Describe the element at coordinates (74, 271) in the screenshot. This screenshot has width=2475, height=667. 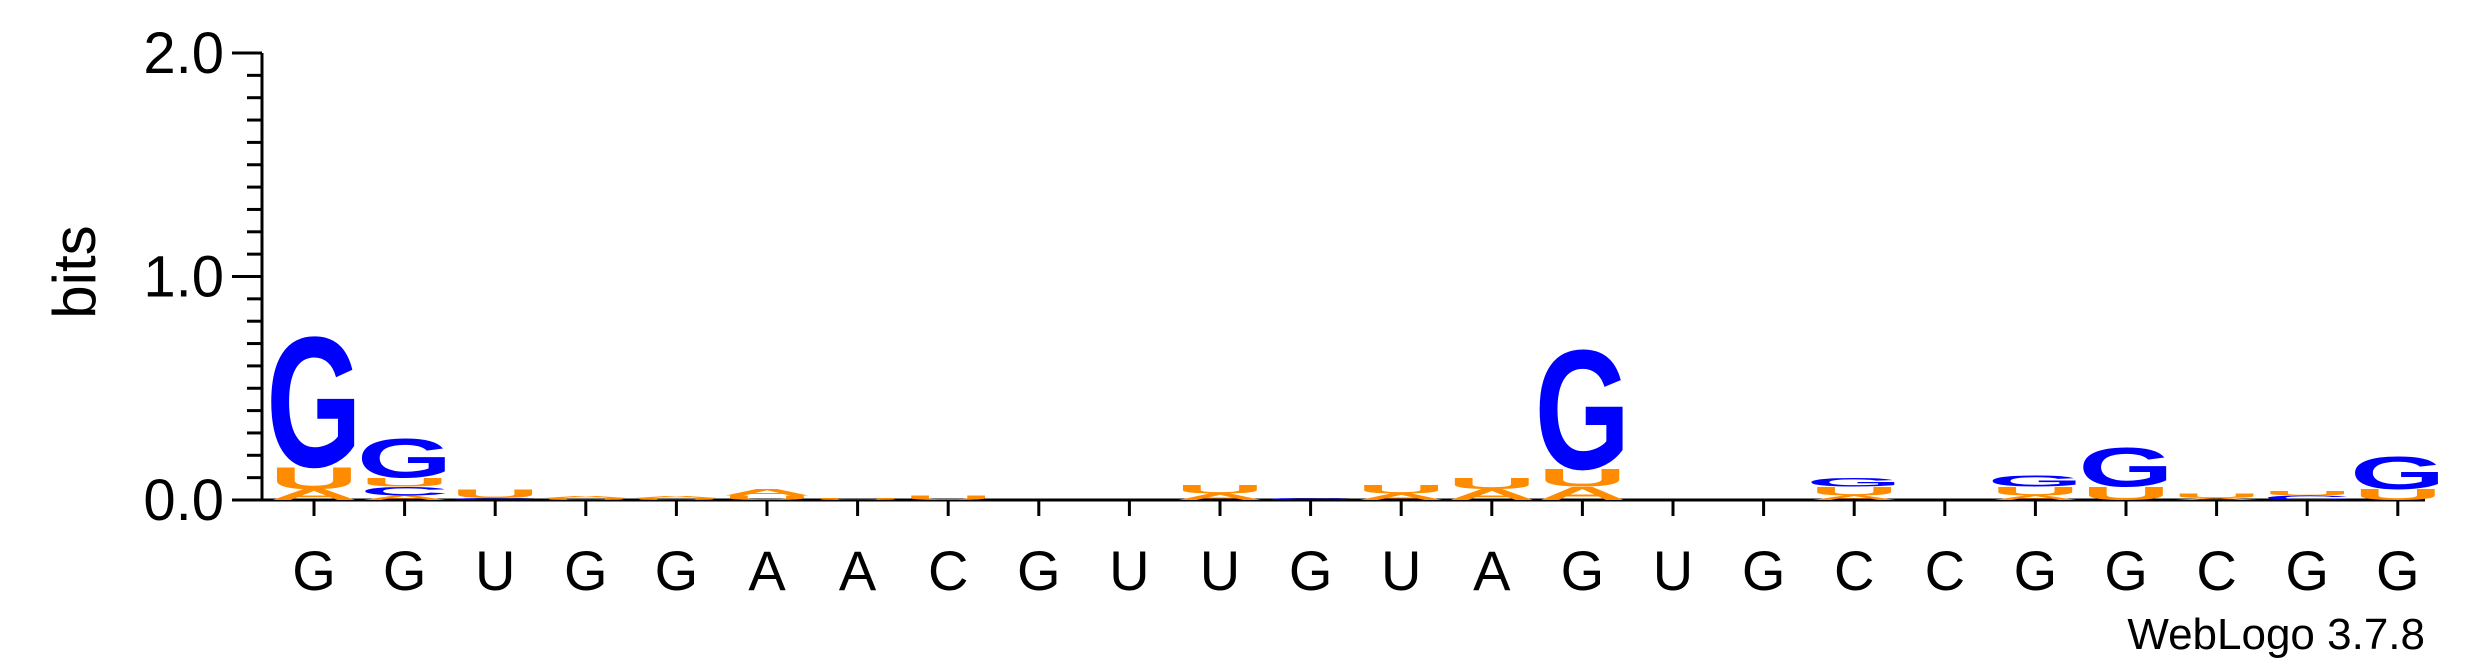
I see `y-axis-label: bits` at that location.